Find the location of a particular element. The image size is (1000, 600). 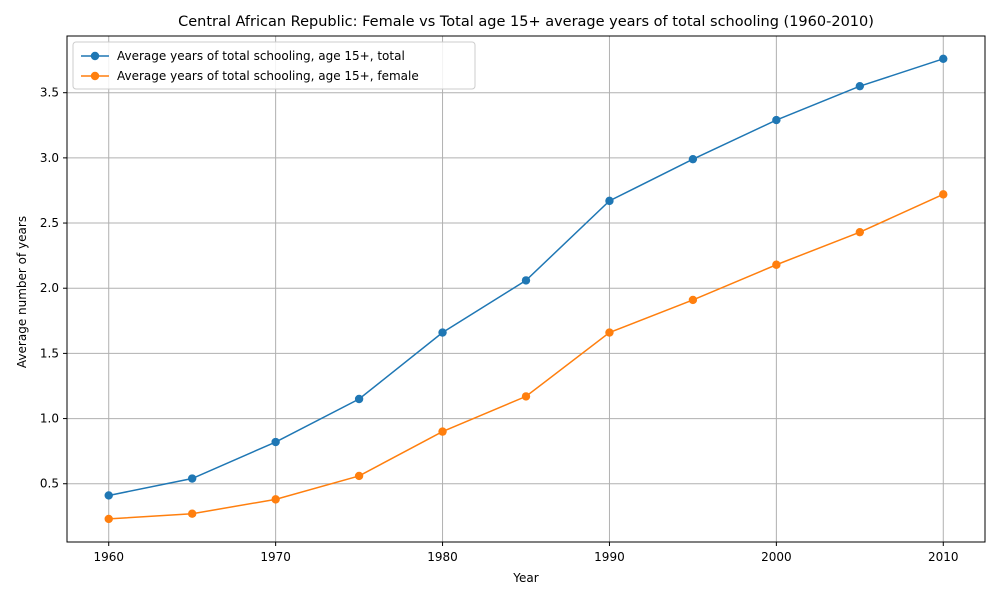

x-tick-label: 1970 is located at coordinates (275, 557).